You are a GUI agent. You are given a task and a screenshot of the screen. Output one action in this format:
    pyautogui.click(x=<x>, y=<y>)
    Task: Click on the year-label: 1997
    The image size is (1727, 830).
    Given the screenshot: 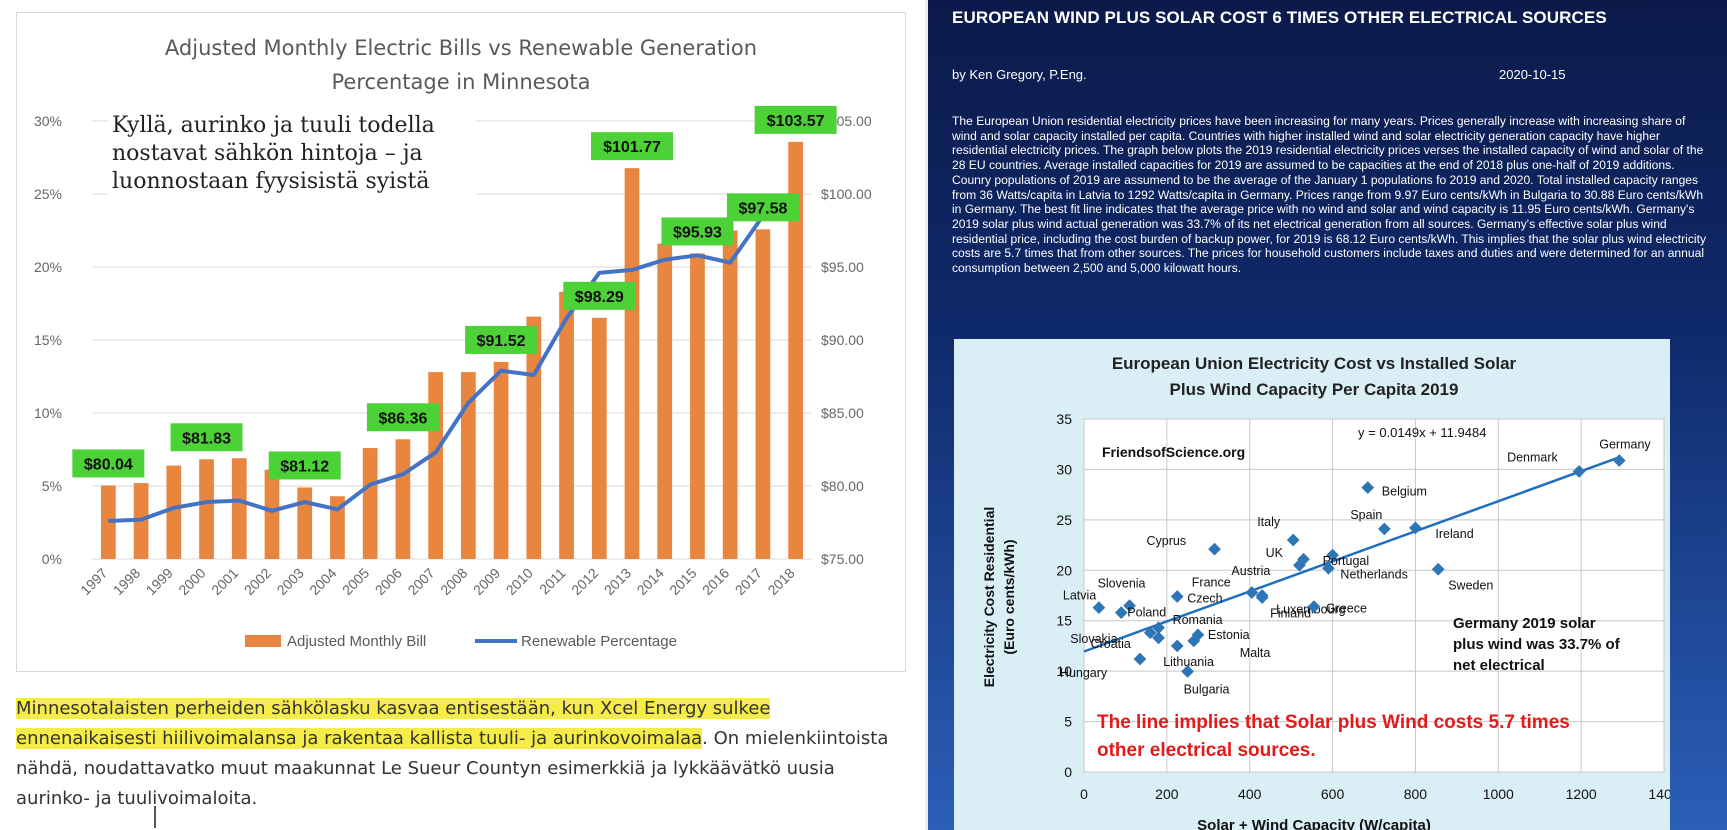 What is the action you would take?
    pyautogui.click(x=93, y=581)
    